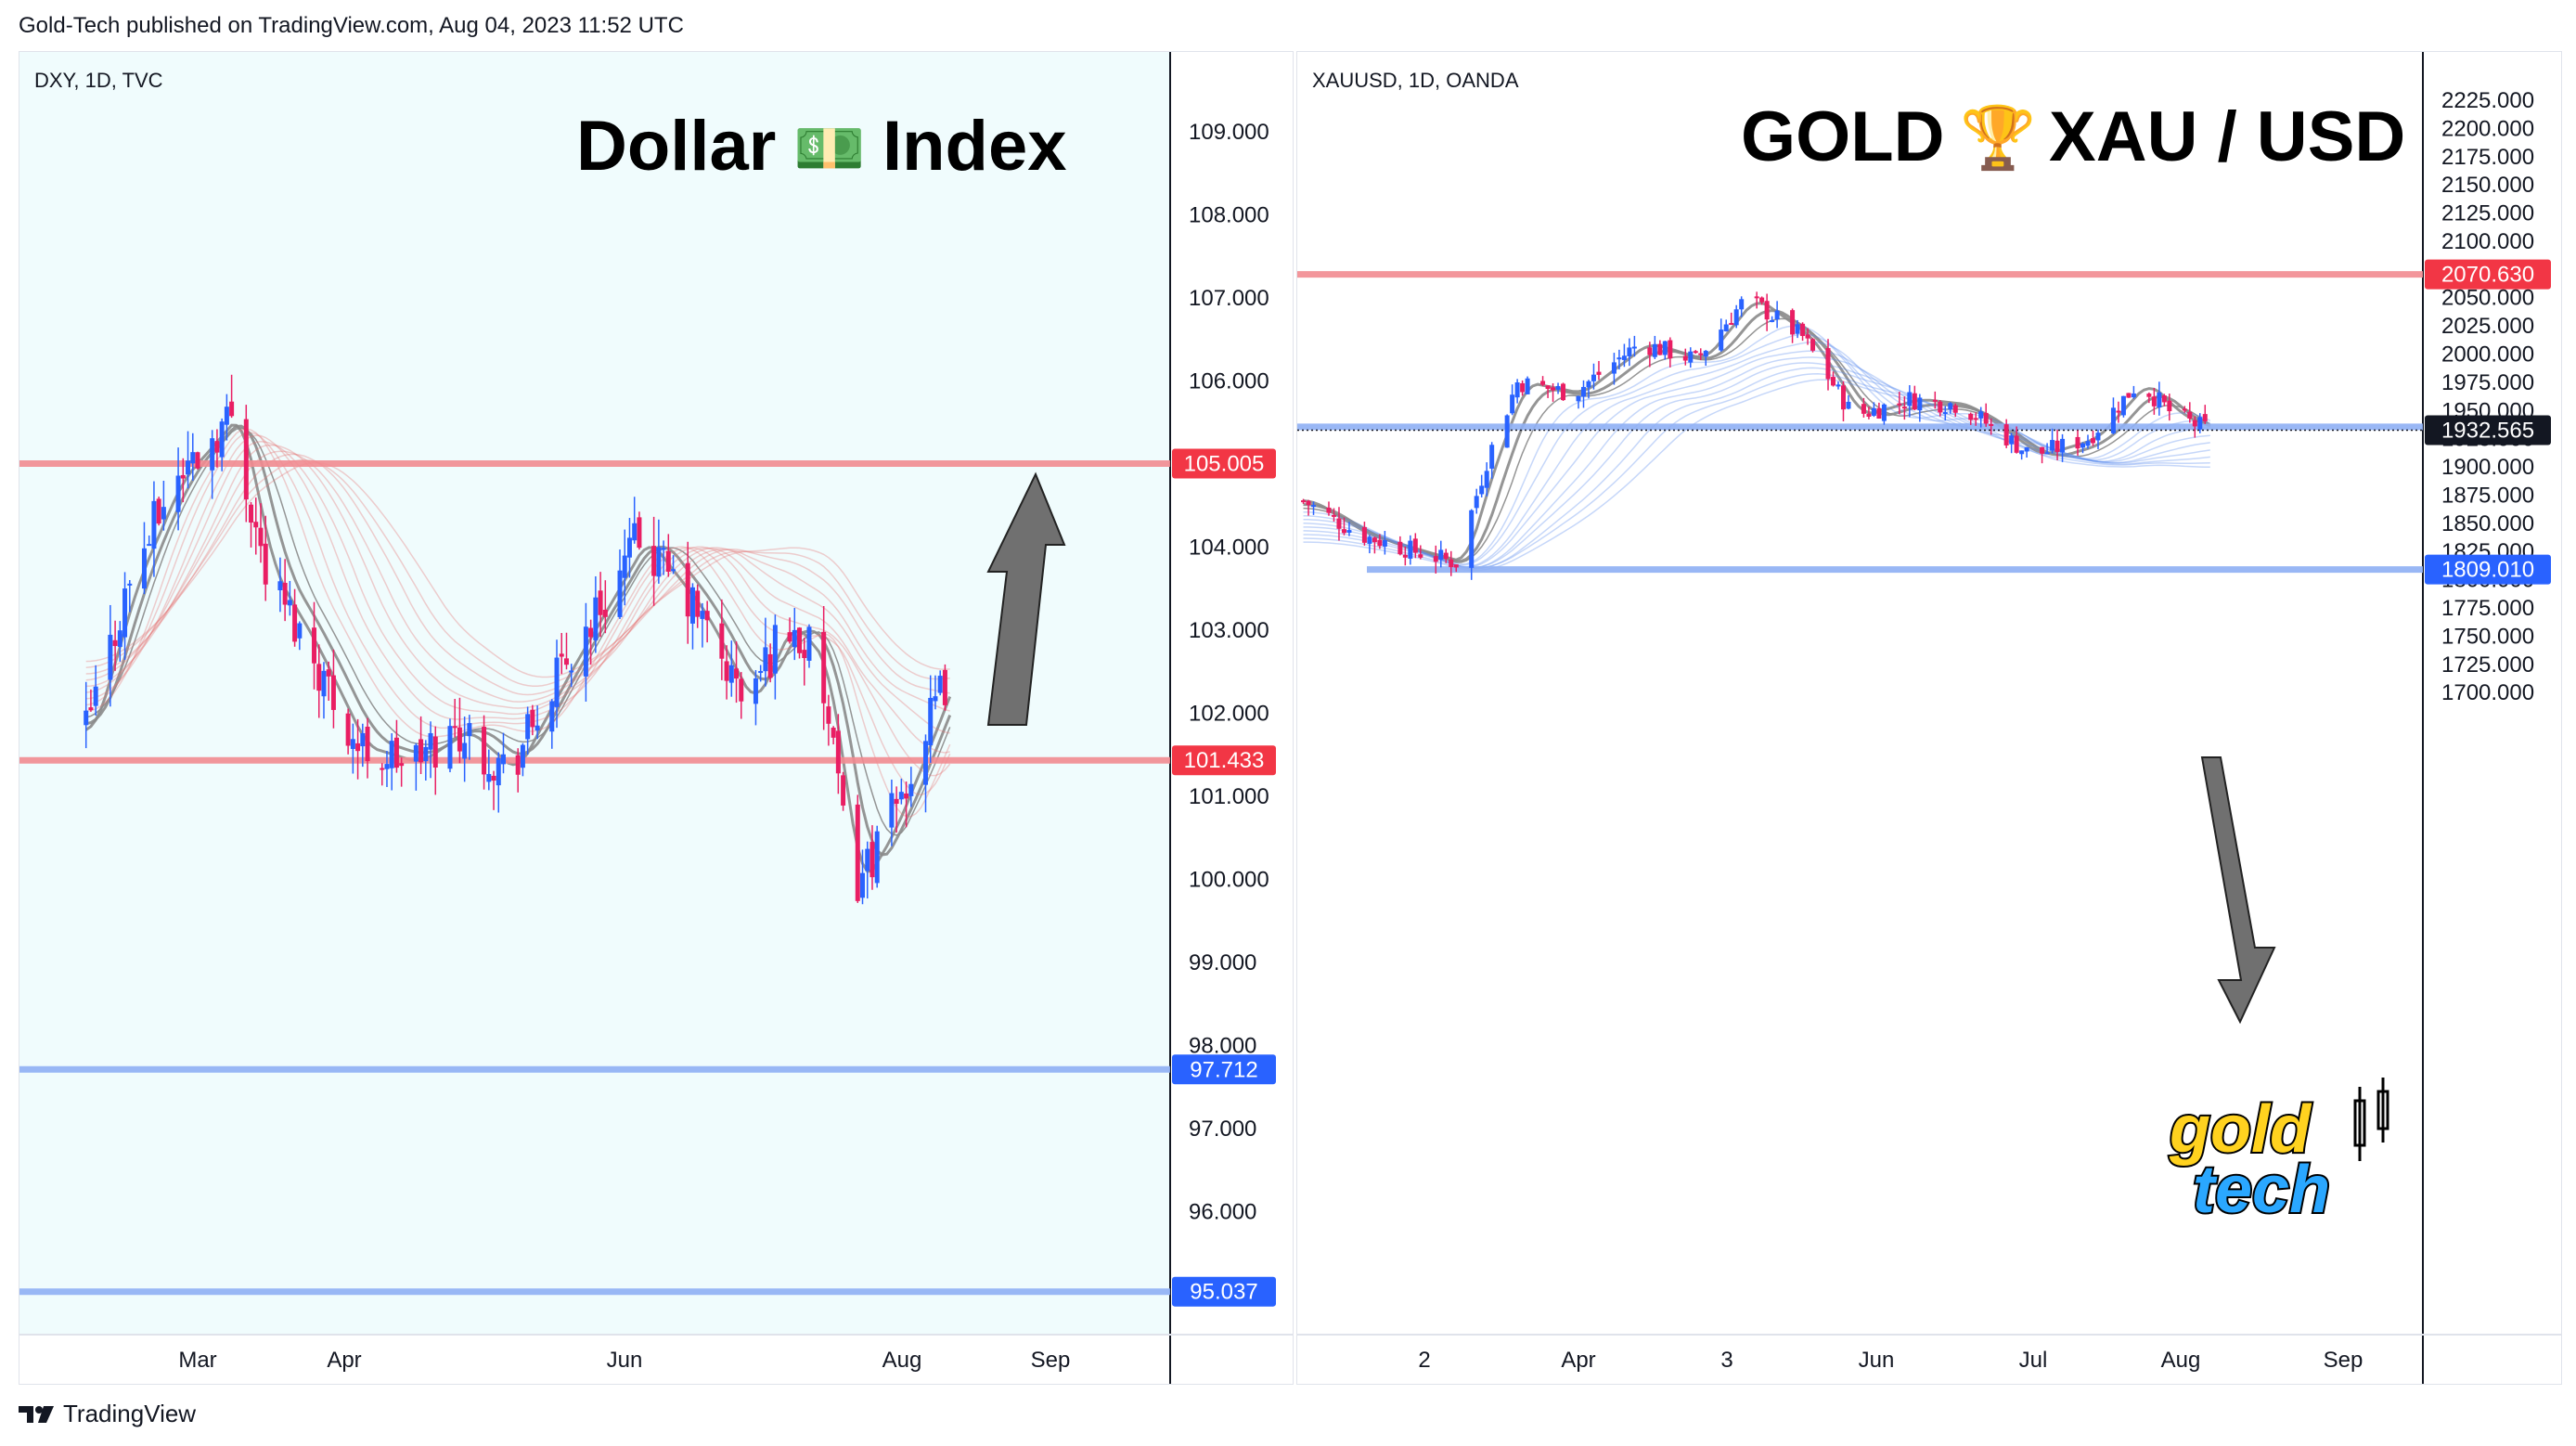  Describe the element at coordinates (107, 1414) in the screenshot. I see `tradingview-footer: TradingView` at that location.